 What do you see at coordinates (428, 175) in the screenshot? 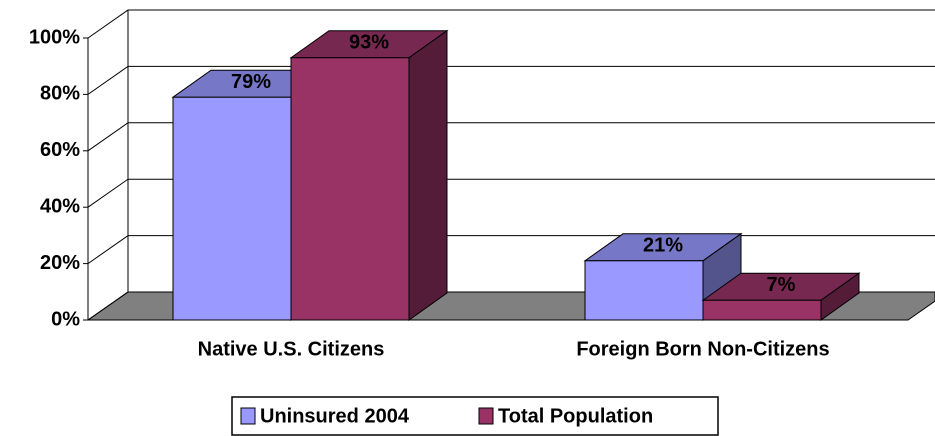
I see `bar-side` at bounding box center [428, 175].